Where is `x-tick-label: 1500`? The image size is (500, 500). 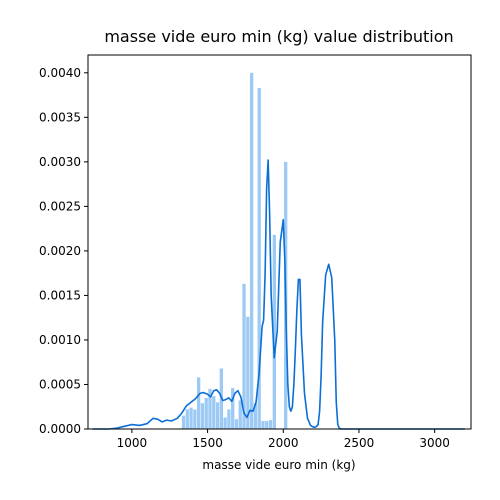
x-tick-label: 1500 is located at coordinates (207, 443).